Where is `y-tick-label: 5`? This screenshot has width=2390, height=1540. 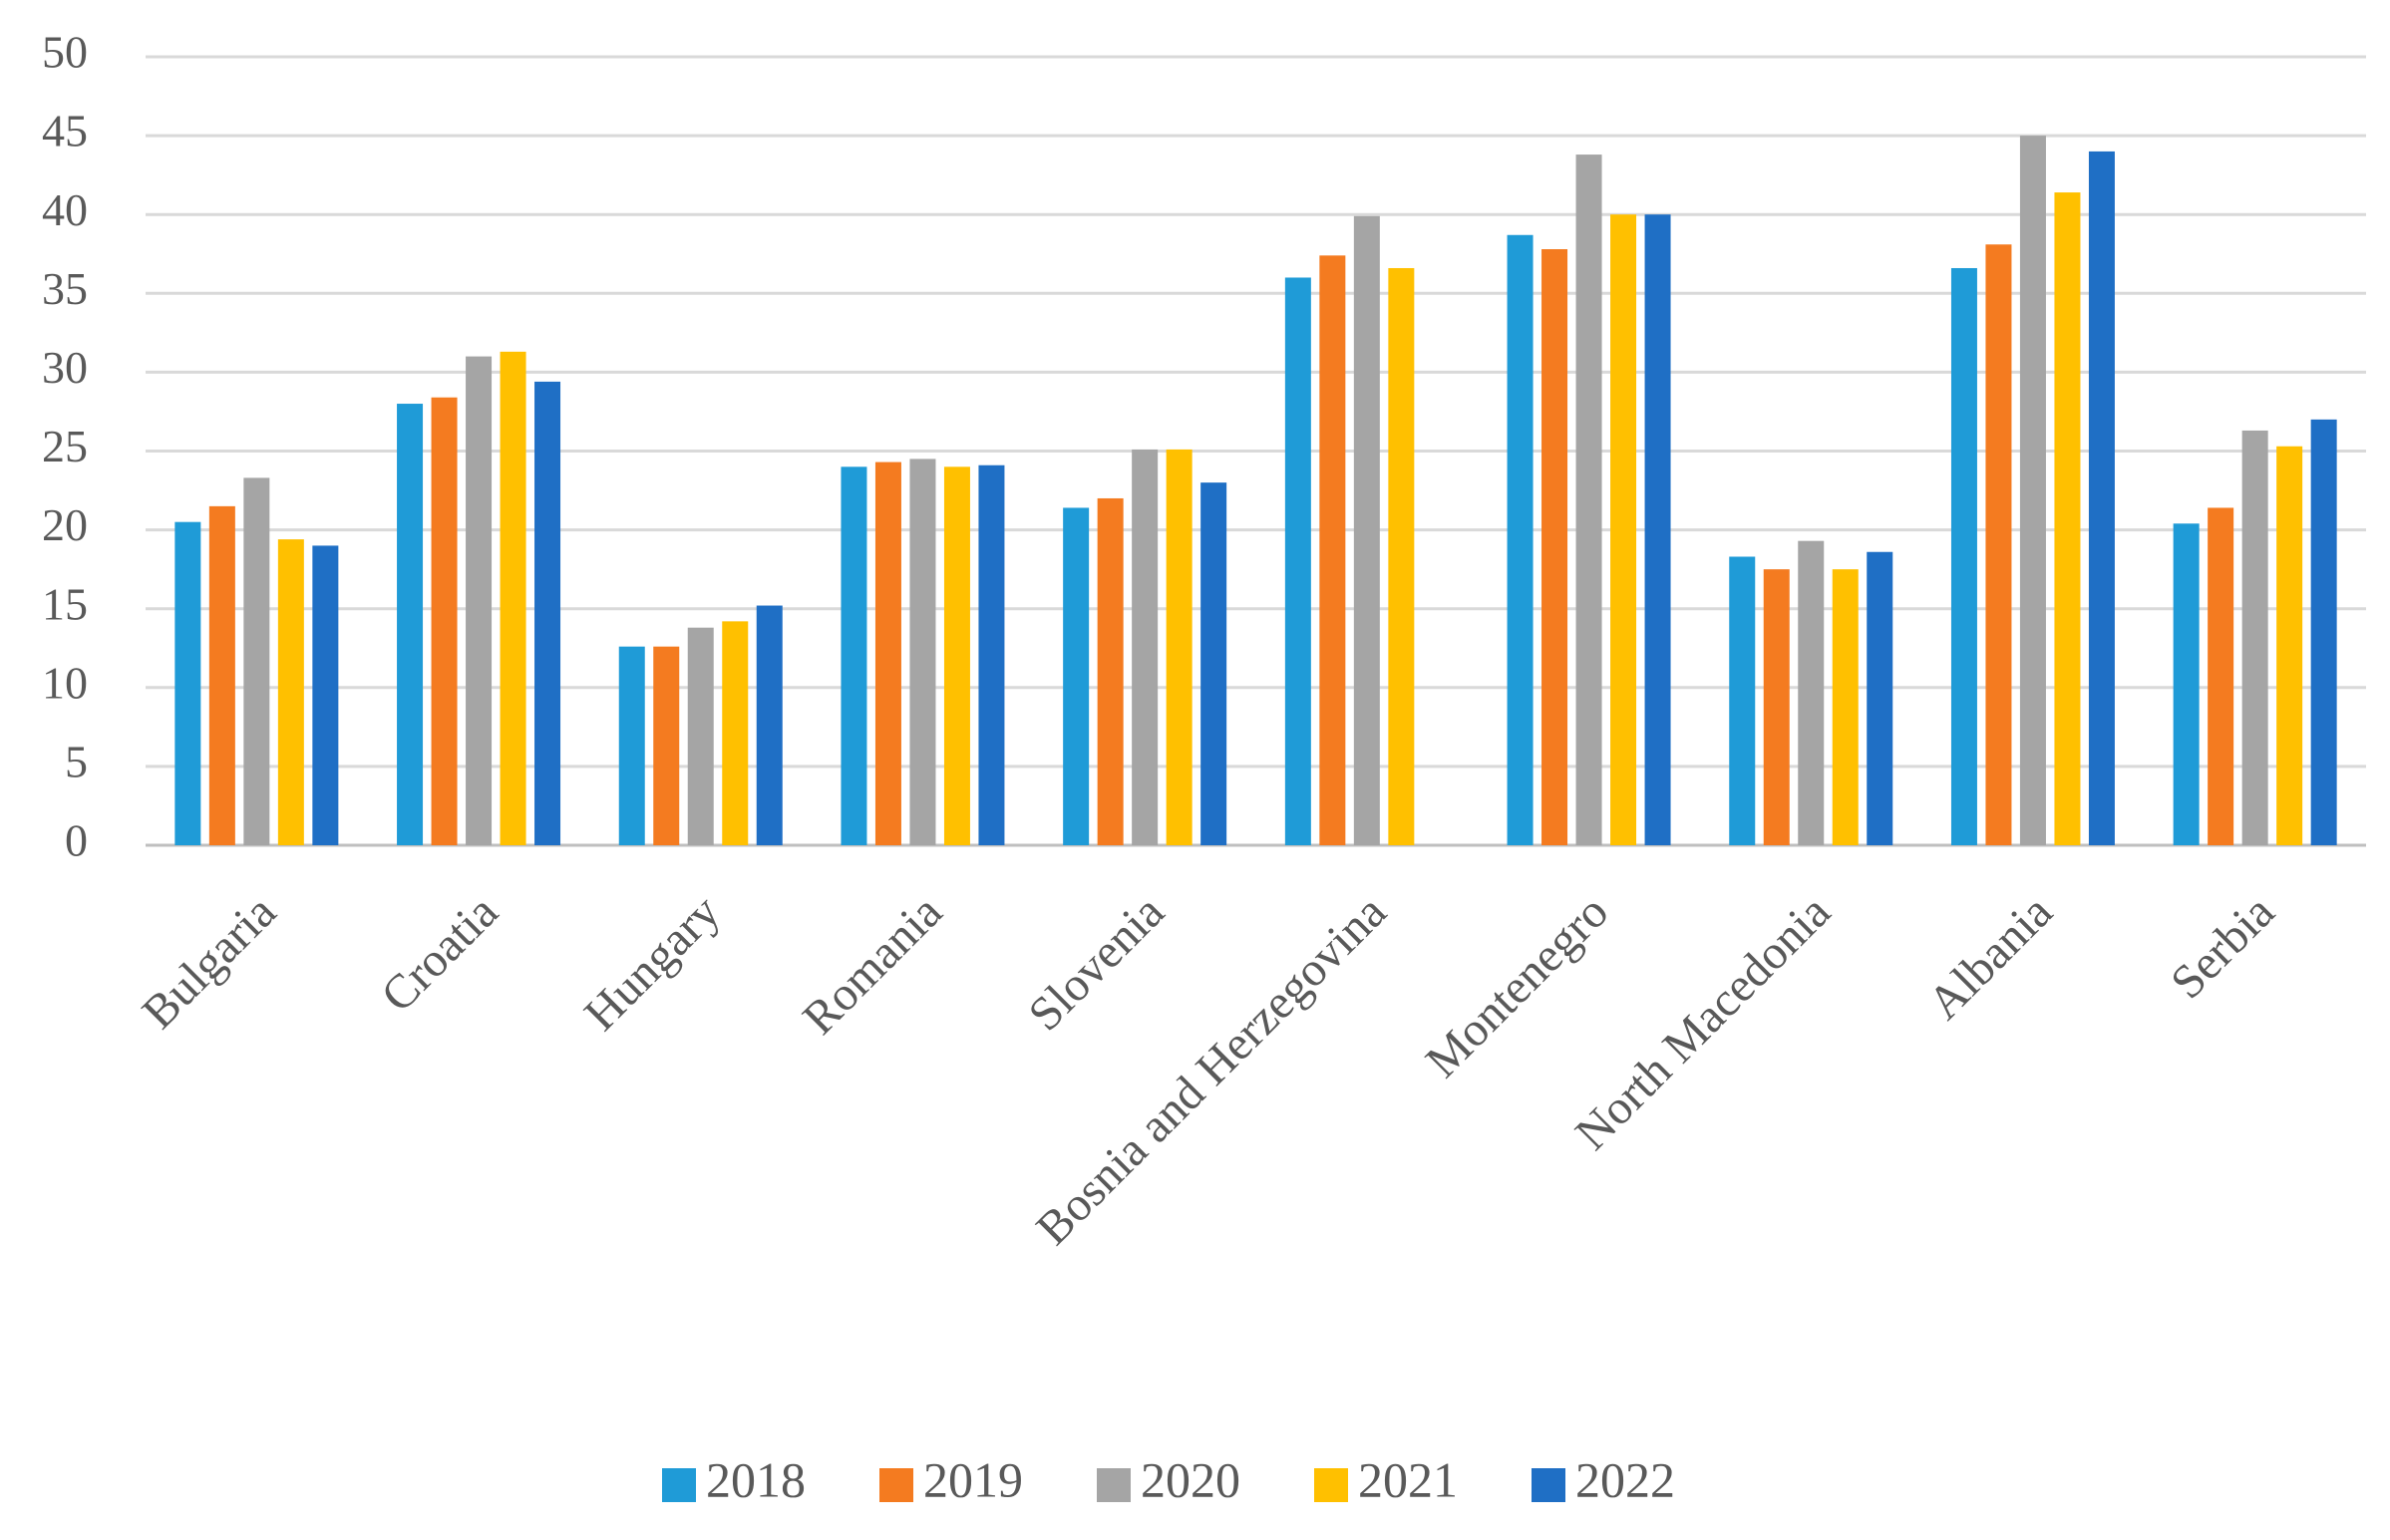 y-tick-label: 5 is located at coordinates (77, 761).